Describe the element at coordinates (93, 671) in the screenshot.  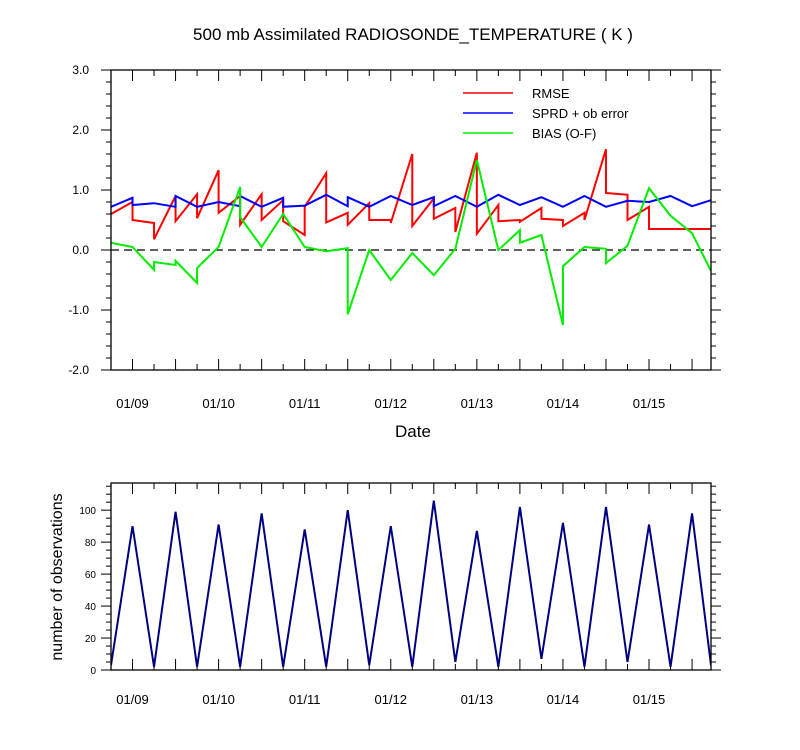
I see `y-tick-label: 0` at that location.